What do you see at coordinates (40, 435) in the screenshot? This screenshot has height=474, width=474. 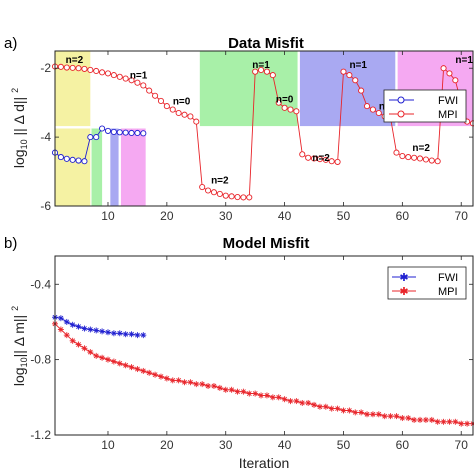 I see `y-tick-label: -1.2` at bounding box center [40, 435].